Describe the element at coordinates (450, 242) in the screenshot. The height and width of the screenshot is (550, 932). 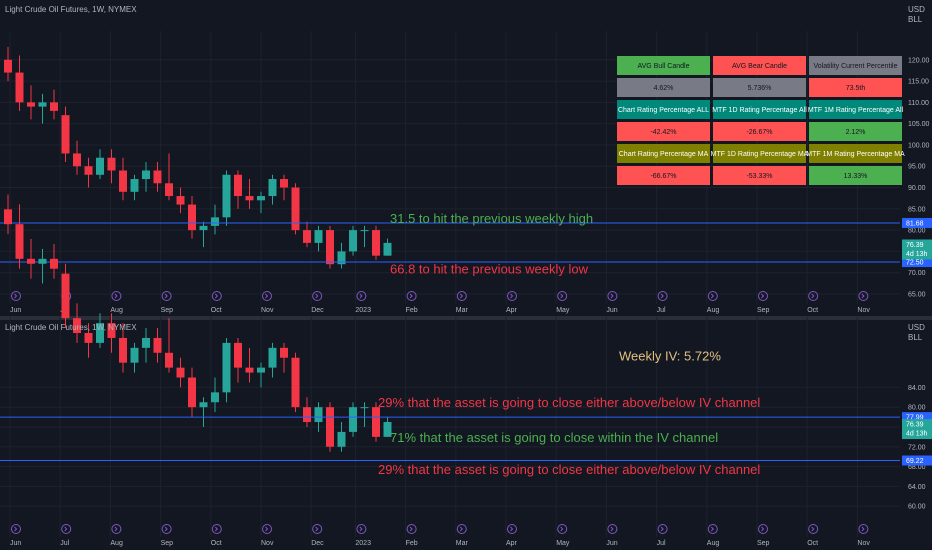
I see `top-horizontal-lines` at that location.